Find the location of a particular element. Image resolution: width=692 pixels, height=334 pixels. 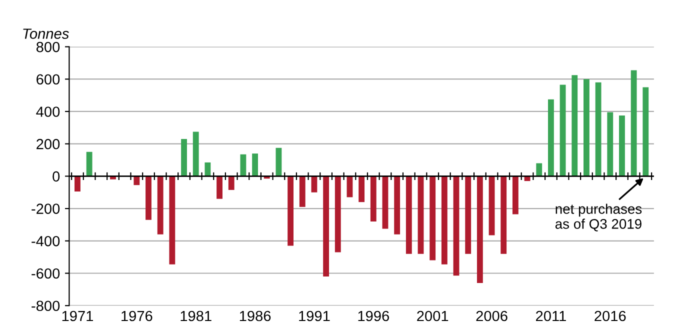

x-tick-label: 2001 is located at coordinates (432, 316).